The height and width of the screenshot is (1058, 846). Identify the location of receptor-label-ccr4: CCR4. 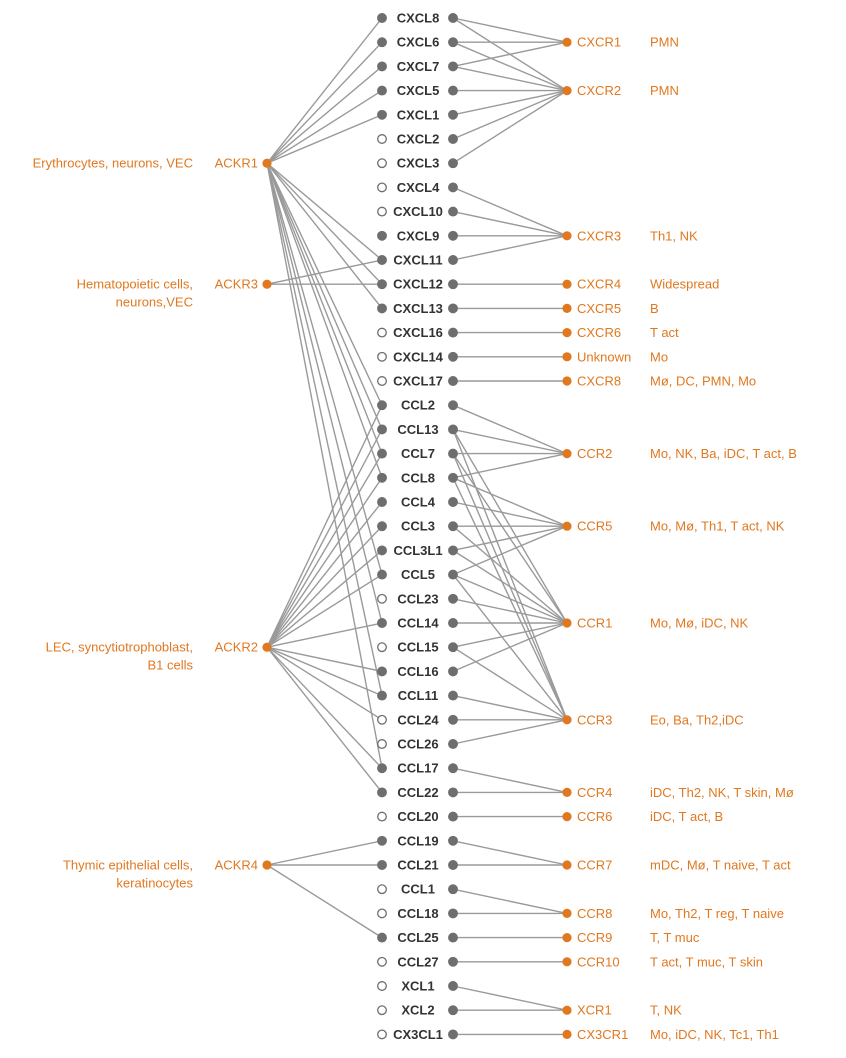
(594, 792).